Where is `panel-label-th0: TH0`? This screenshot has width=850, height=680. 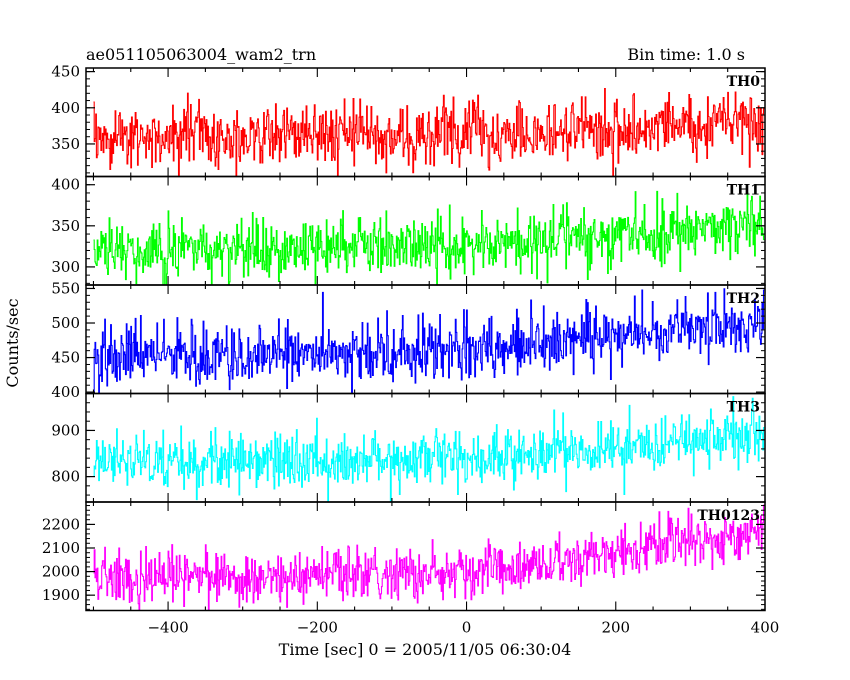 panel-label-th0: TH0 is located at coordinates (744, 82).